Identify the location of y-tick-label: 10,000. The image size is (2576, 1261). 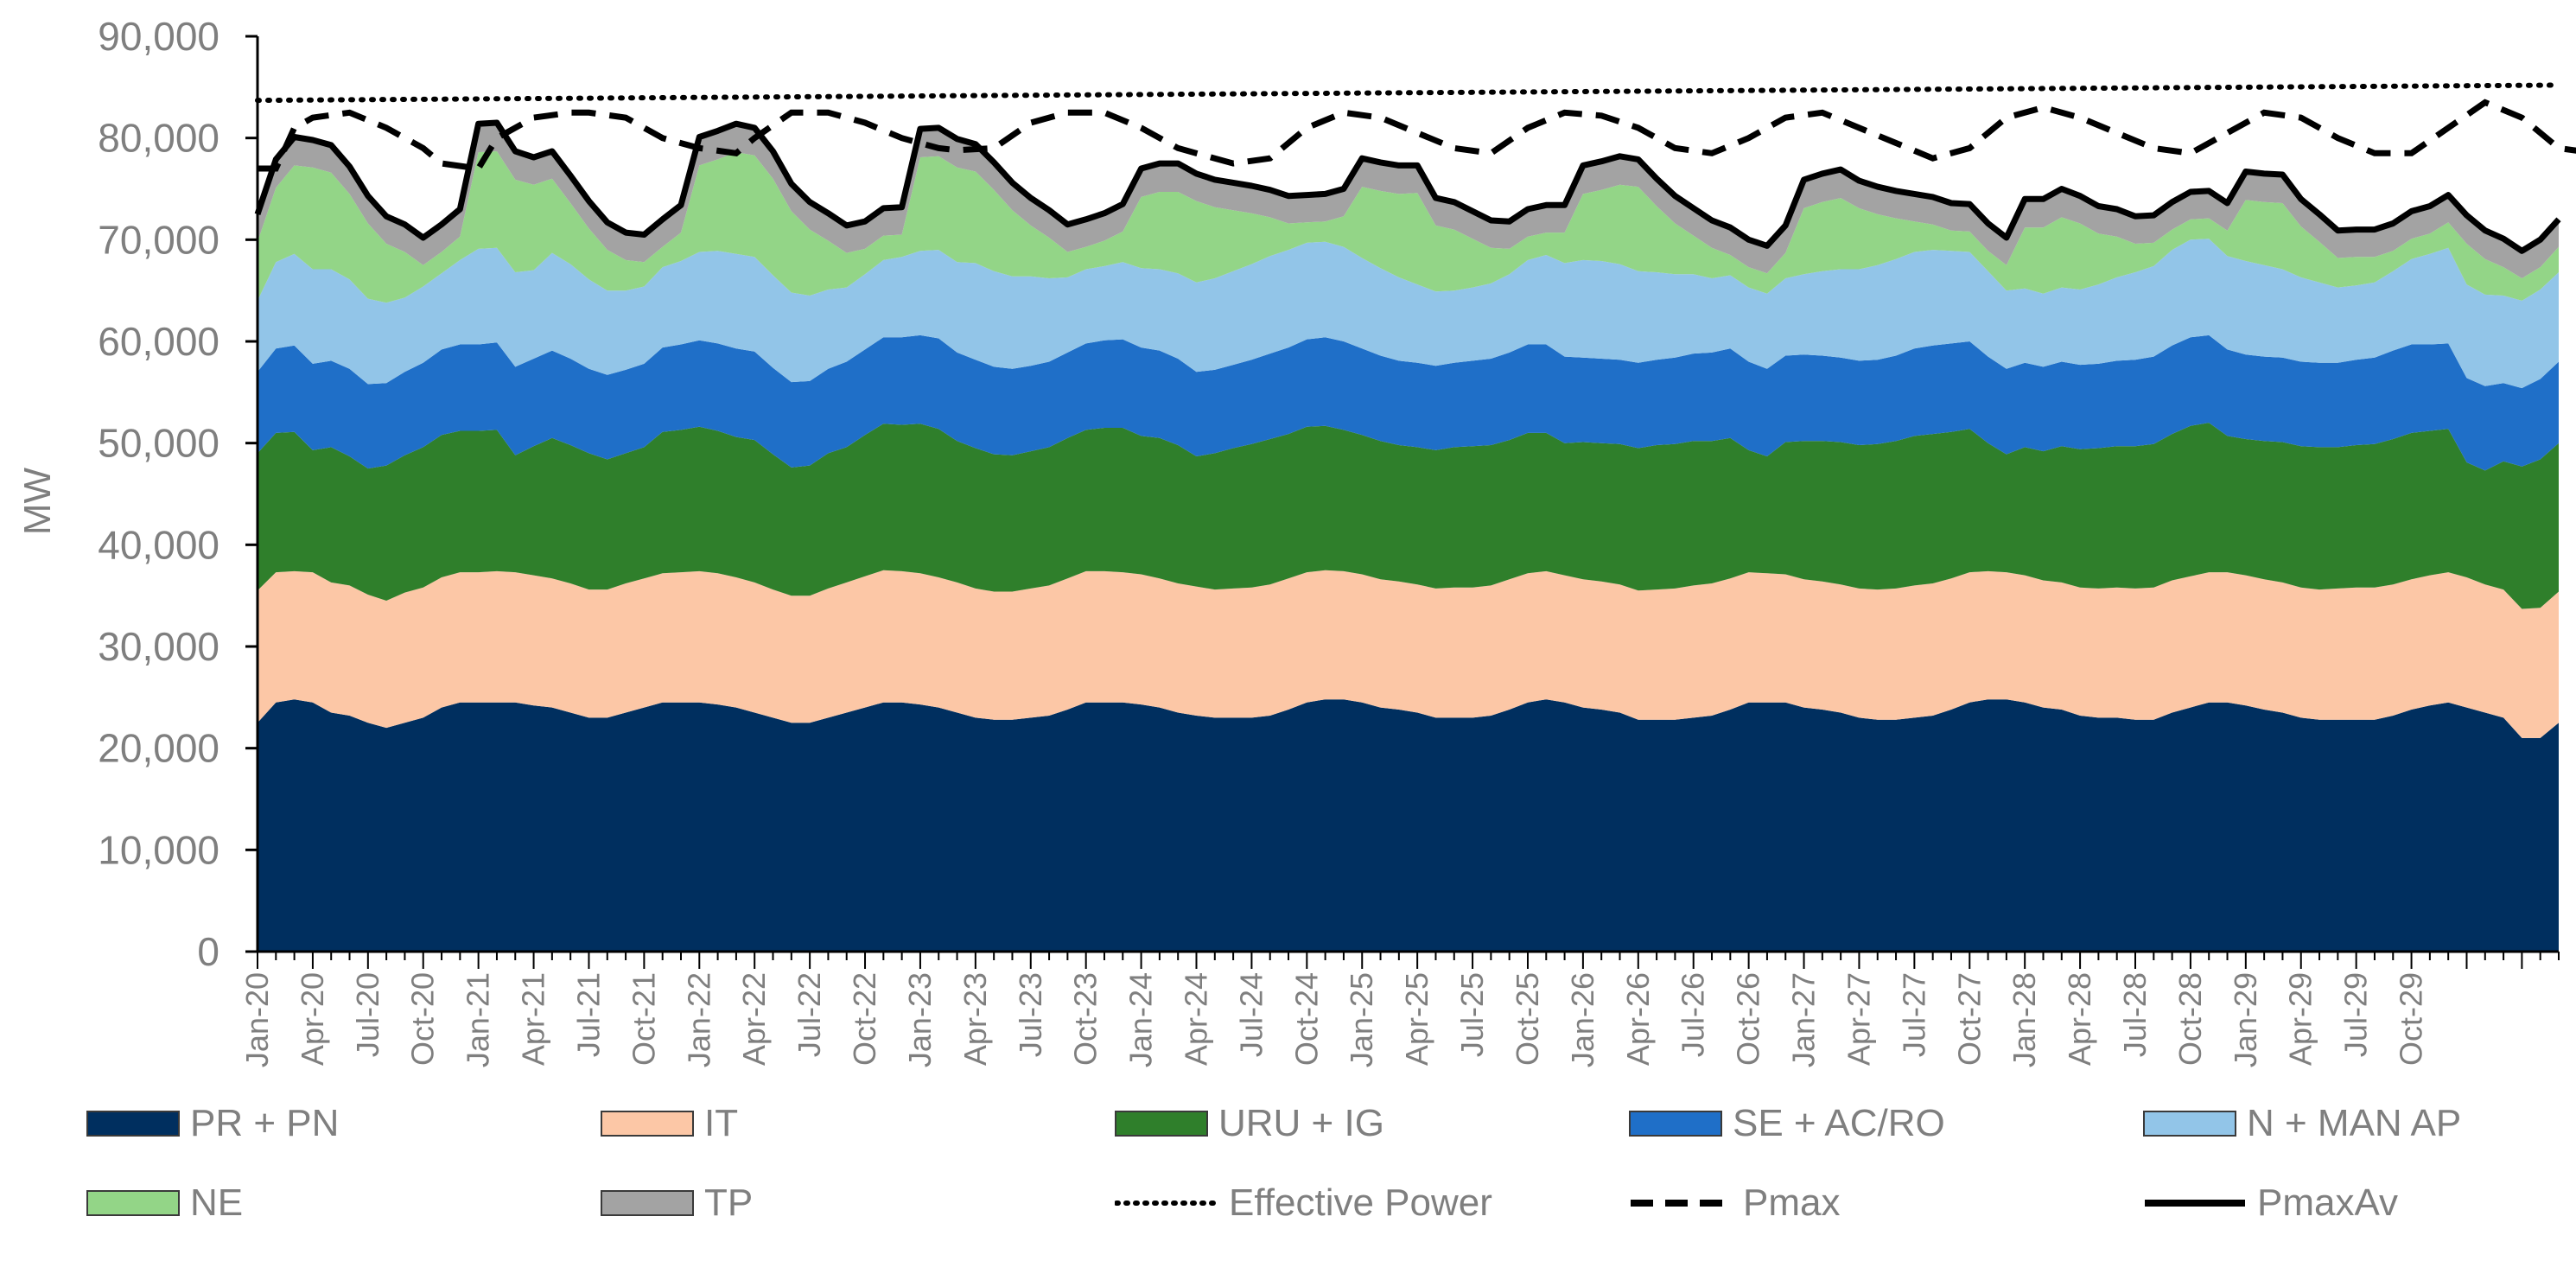
(158, 850).